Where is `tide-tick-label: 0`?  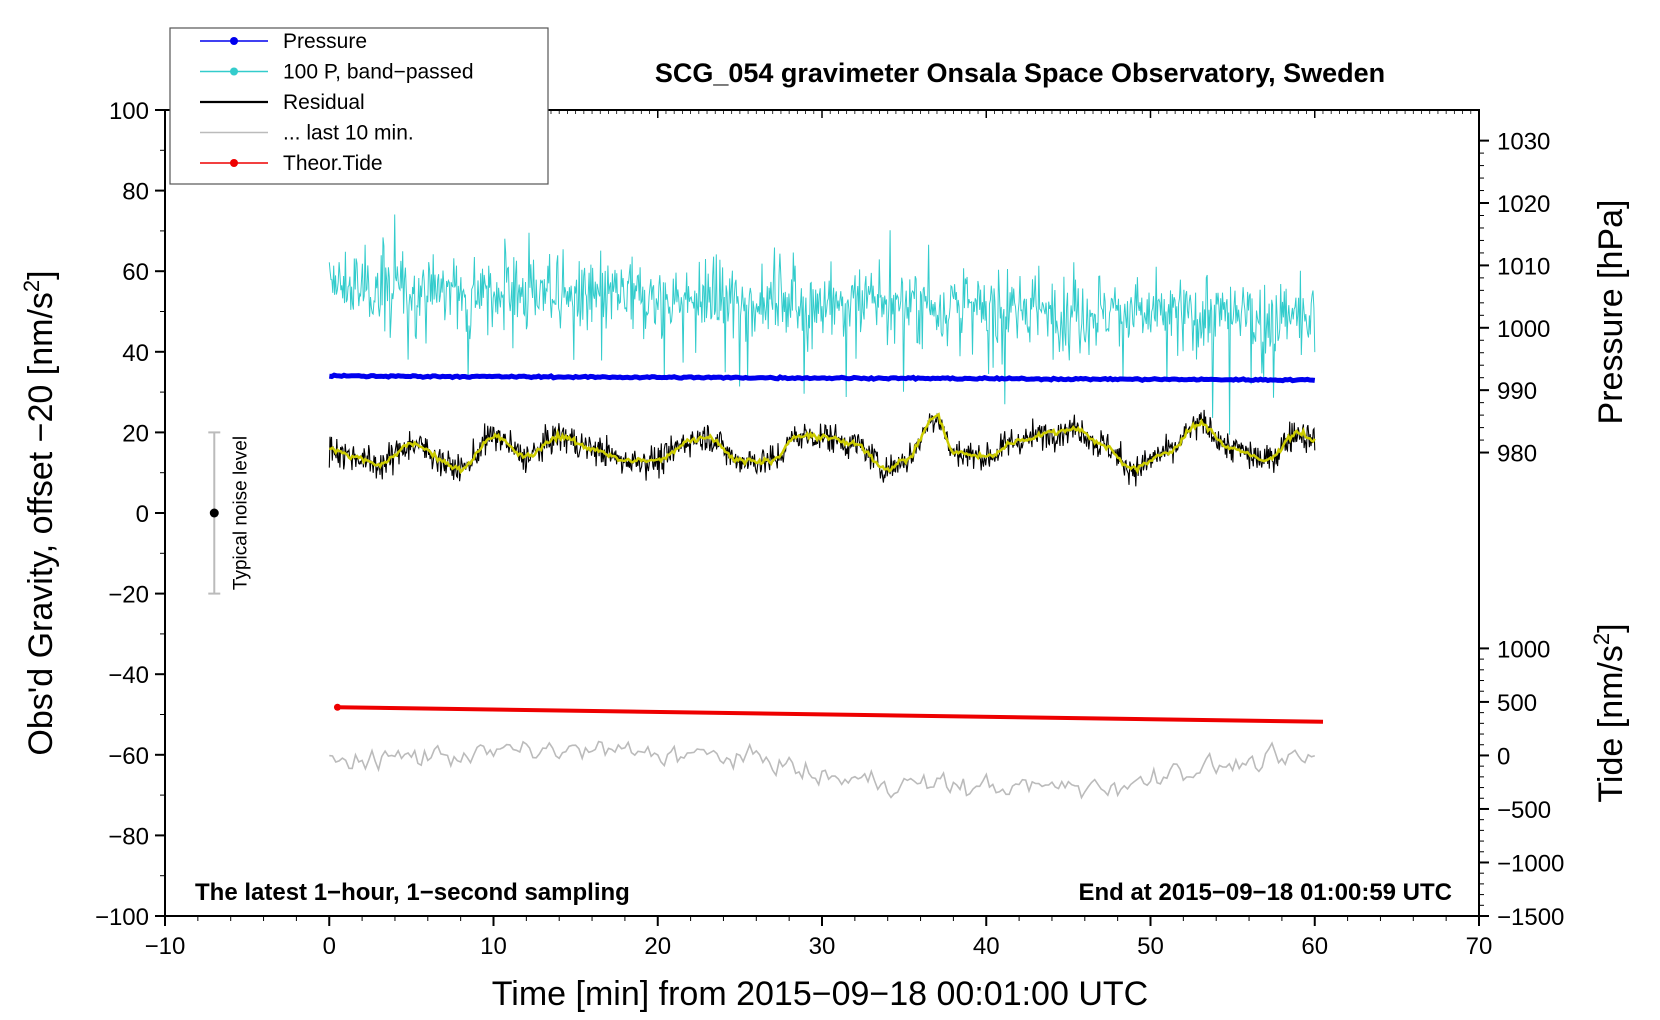 tide-tick-label: 0 is located at coordinates (1503, 756).